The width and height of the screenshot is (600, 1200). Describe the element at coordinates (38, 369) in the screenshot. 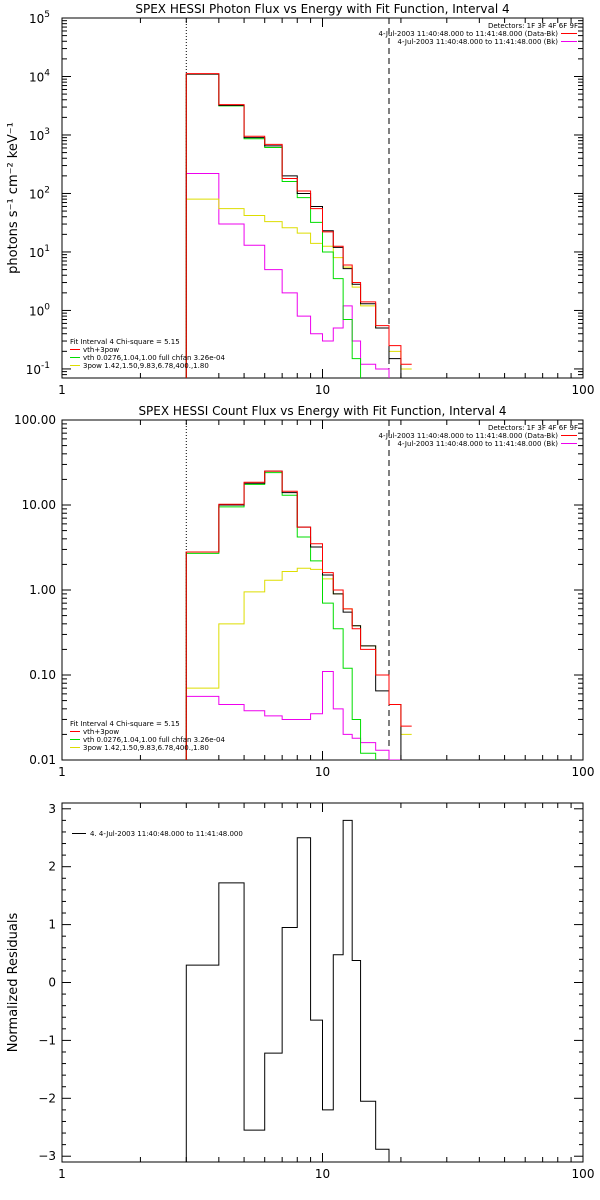

I see `y-tick-label: 10⁻¹` at that location.